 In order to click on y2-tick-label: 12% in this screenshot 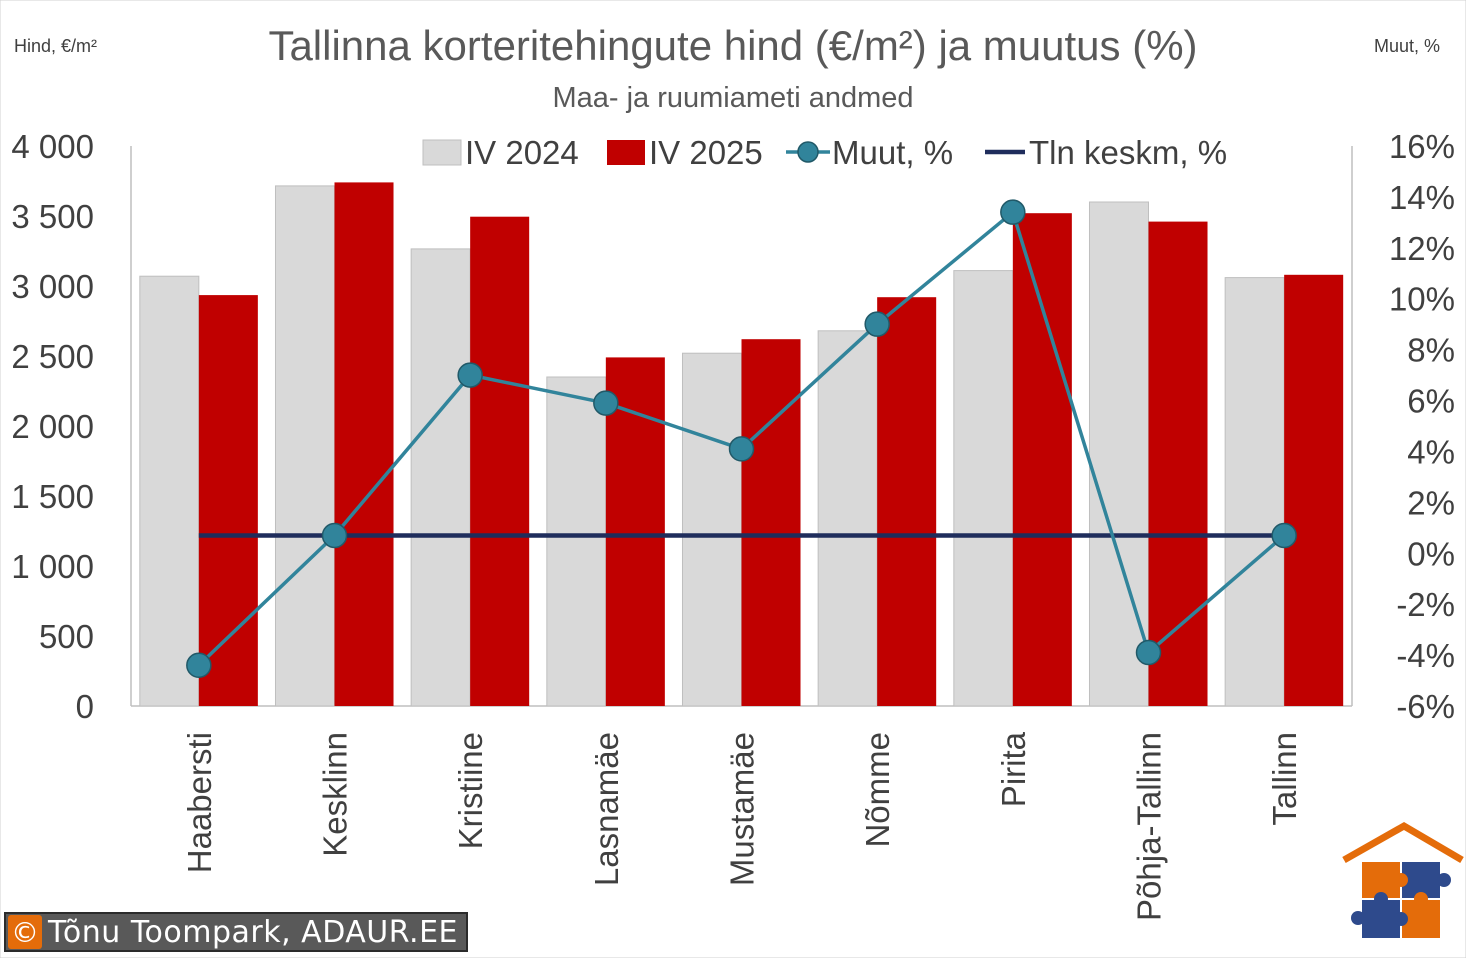, I will do `click(1422, 248)`.